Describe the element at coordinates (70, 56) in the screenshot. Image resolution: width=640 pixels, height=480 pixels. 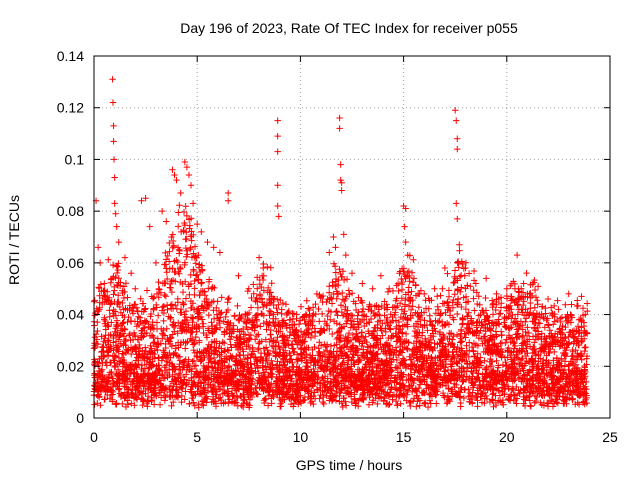
I see `y-tick-label: 0.14` at that location.